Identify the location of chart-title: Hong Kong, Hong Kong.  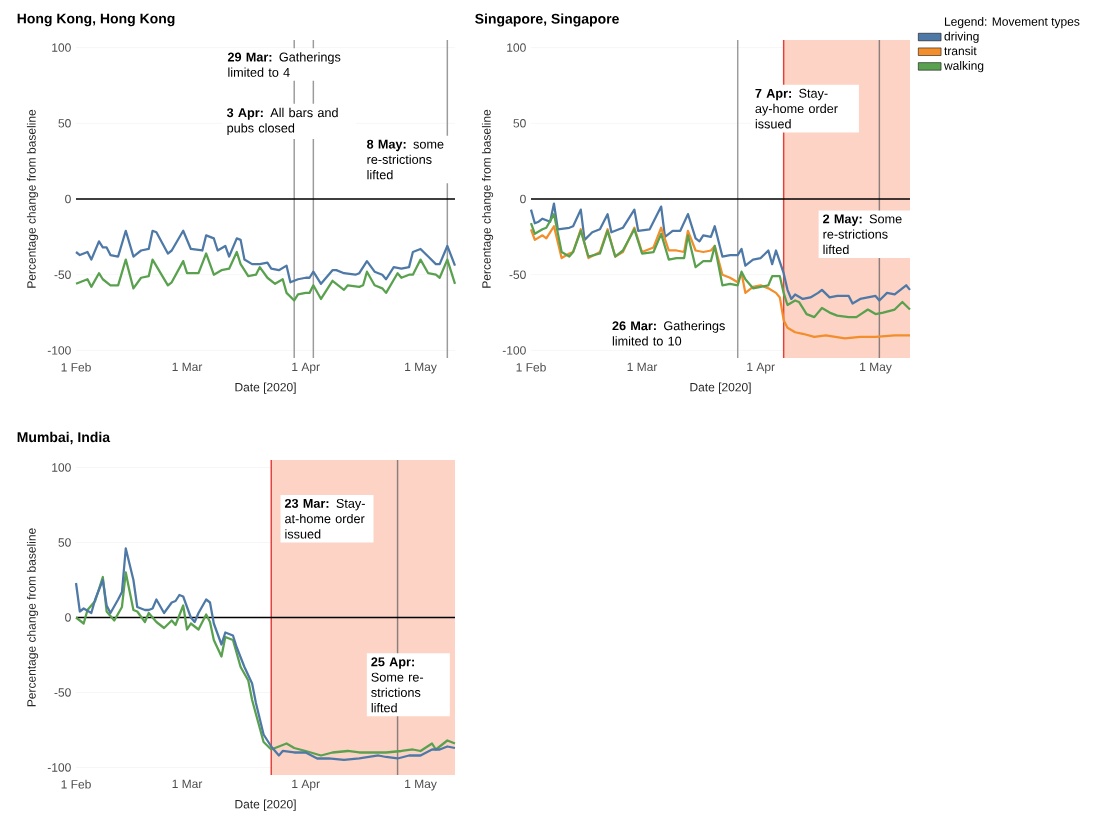
(96, 20).